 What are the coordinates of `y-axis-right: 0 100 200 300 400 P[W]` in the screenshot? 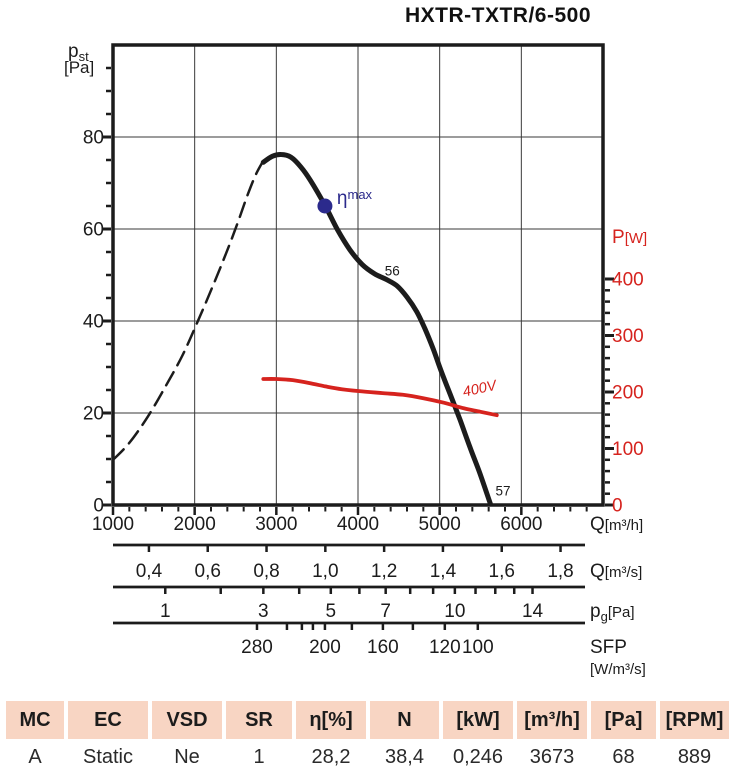 It's located at (626, 372).